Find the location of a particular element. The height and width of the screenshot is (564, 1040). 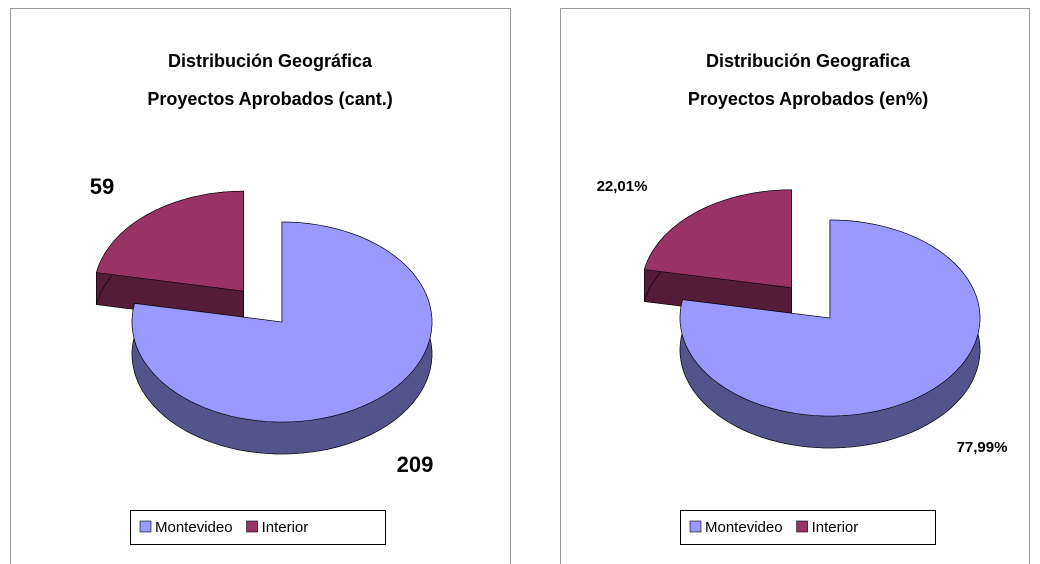

data-label: 22,01% is located at coordinates (622, 186).